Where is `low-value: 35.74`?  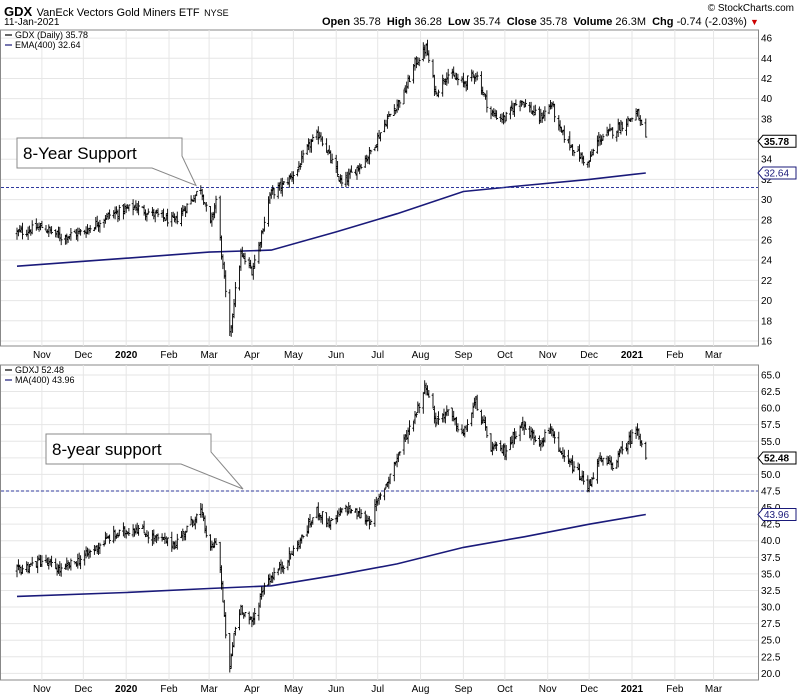
low-value: 35.74 is located at coordinates (487, 22).